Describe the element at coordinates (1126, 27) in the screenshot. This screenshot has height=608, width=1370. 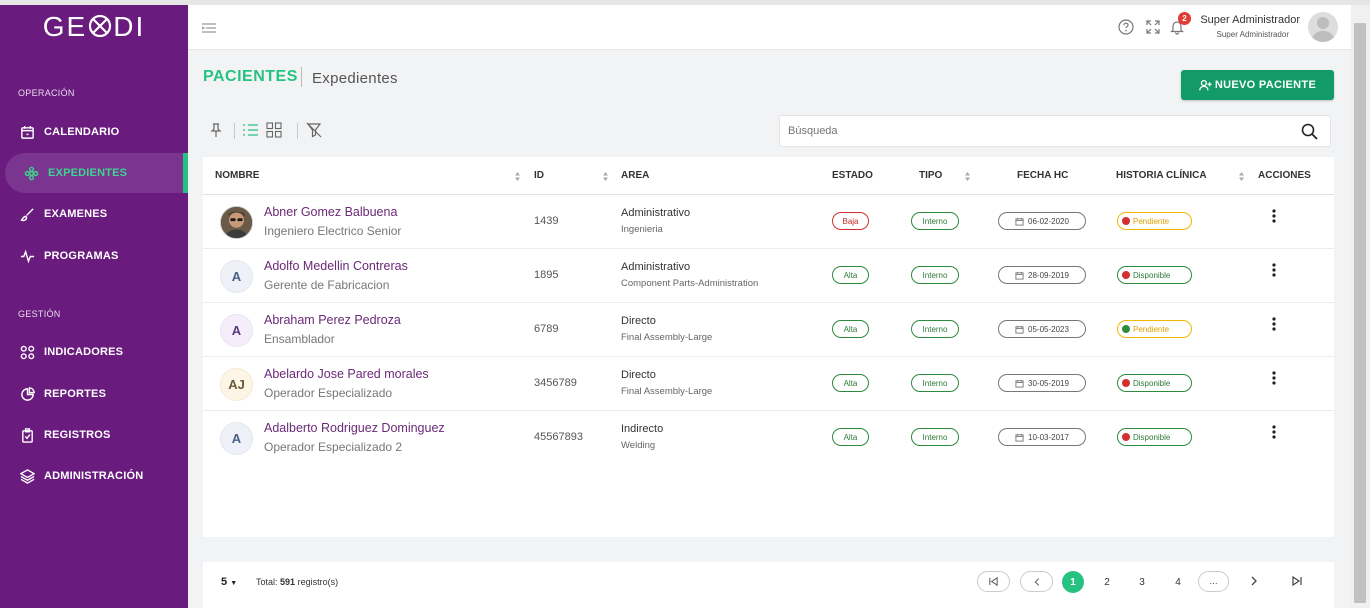
I see `help-icon` at that location.